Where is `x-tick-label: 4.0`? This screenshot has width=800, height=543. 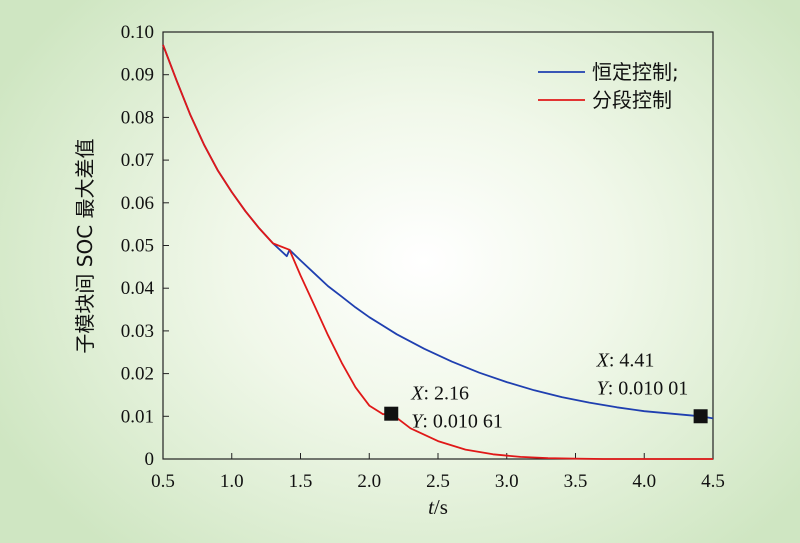 x-tick-label: 4.0 is located at coordinates (644, 481).